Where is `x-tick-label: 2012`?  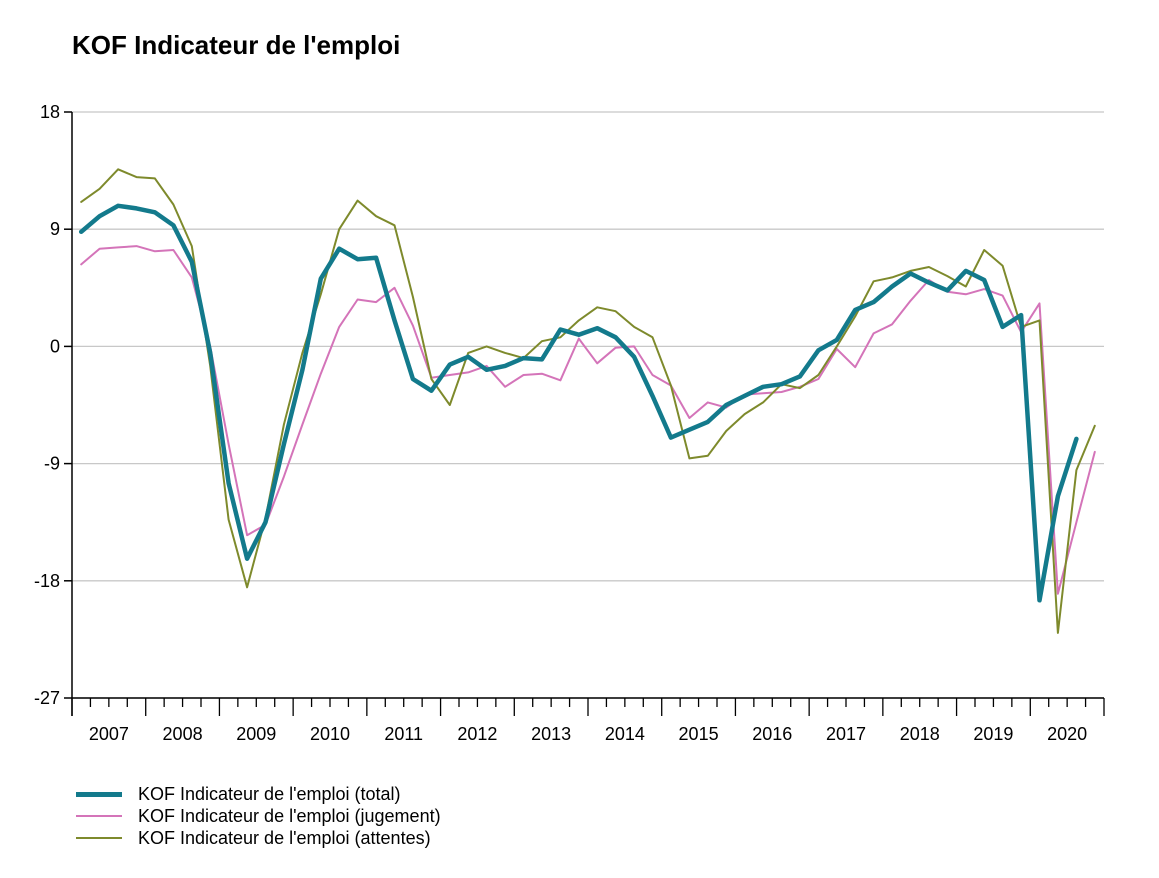
x-tick-label: 2012 is located at coordinates (477, 734).